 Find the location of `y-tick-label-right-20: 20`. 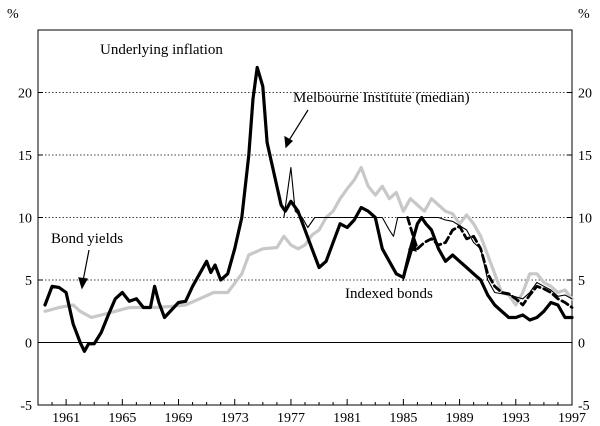

y-tick-label-right-20: 20 is located at coordinates (585, 94).